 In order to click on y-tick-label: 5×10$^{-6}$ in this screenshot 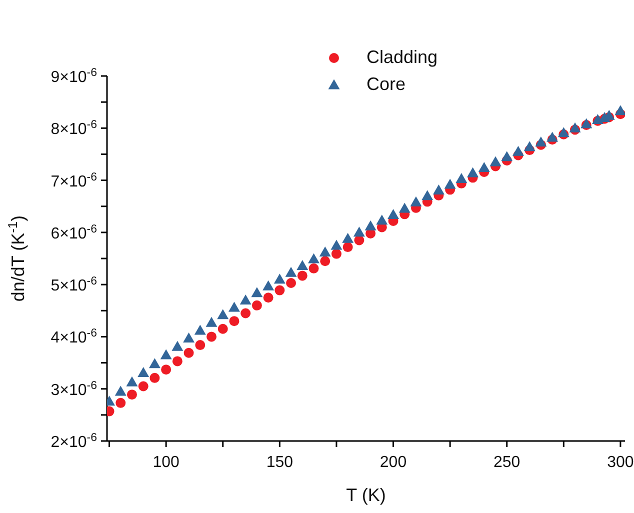, I will do `click(73, 285)`.